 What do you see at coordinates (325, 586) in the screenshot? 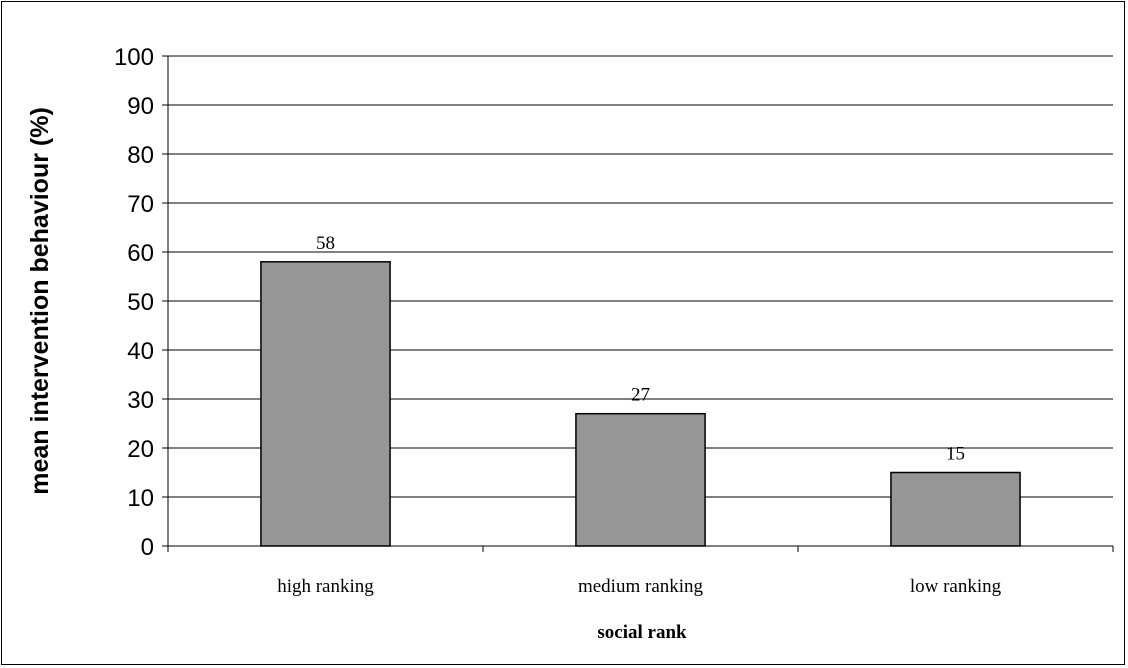
I see `x-tick-label: high ranking` at bounding box center [325, 586].